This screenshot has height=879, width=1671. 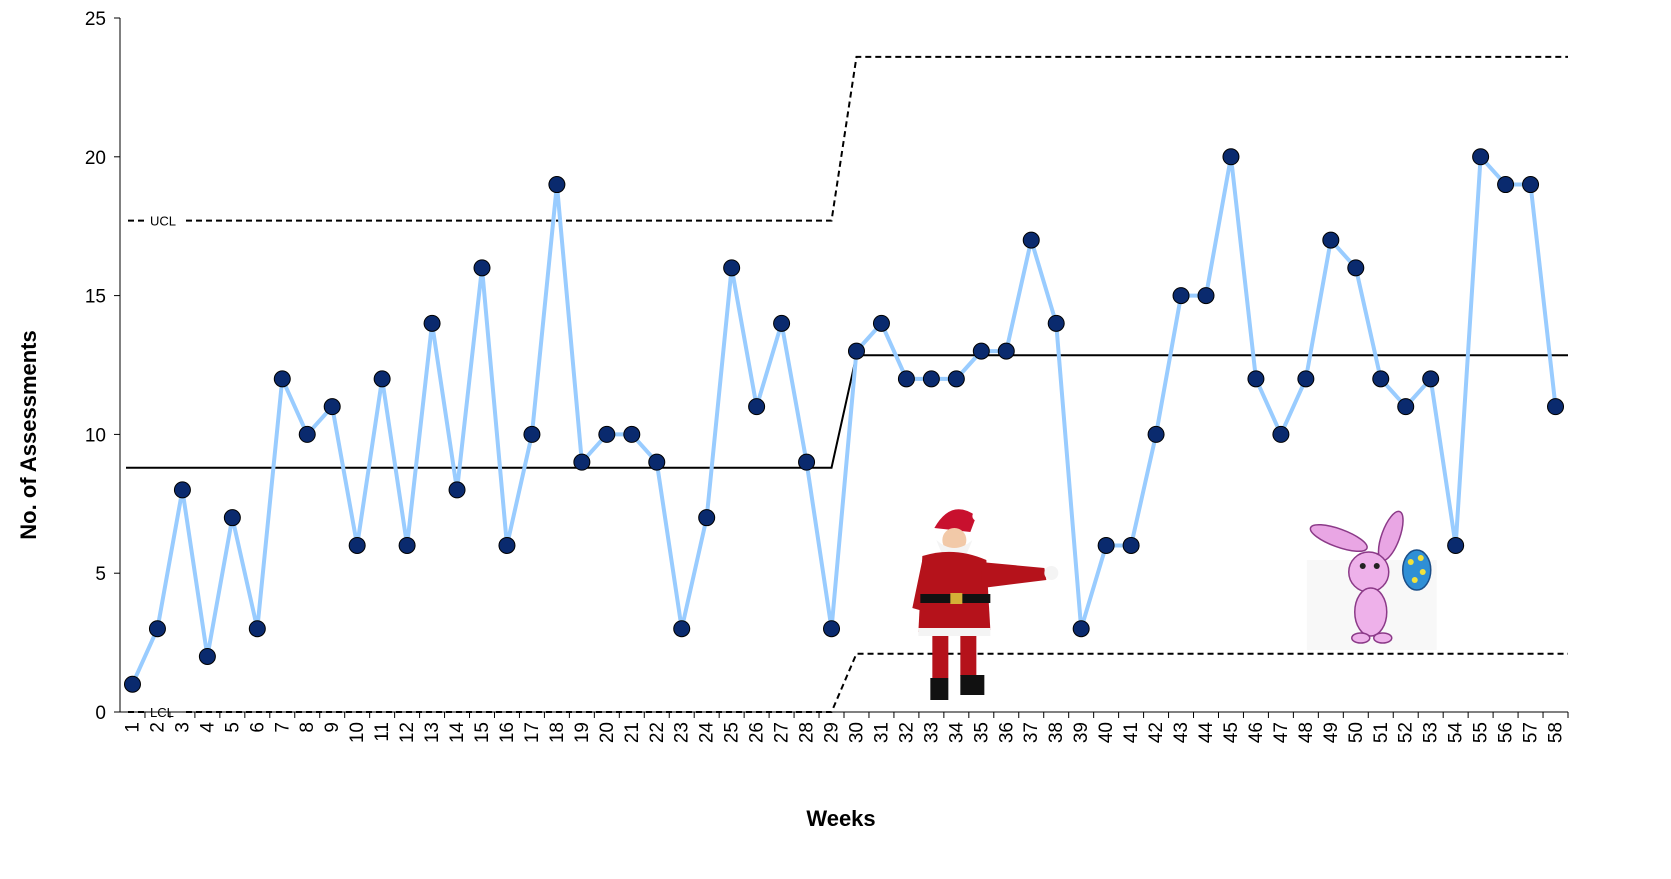 I want to click on x-tick-label: 38, so click(x=1056, y=732).